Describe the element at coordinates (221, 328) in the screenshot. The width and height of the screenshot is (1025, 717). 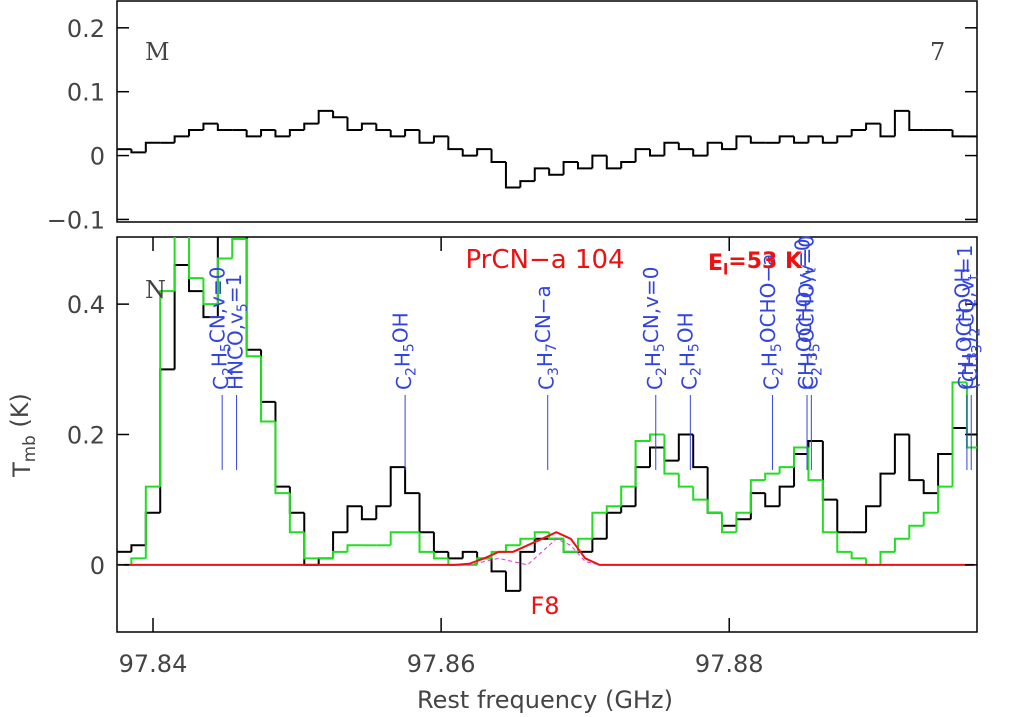
I see `line-label: C2H5CN,v=0` at that location.